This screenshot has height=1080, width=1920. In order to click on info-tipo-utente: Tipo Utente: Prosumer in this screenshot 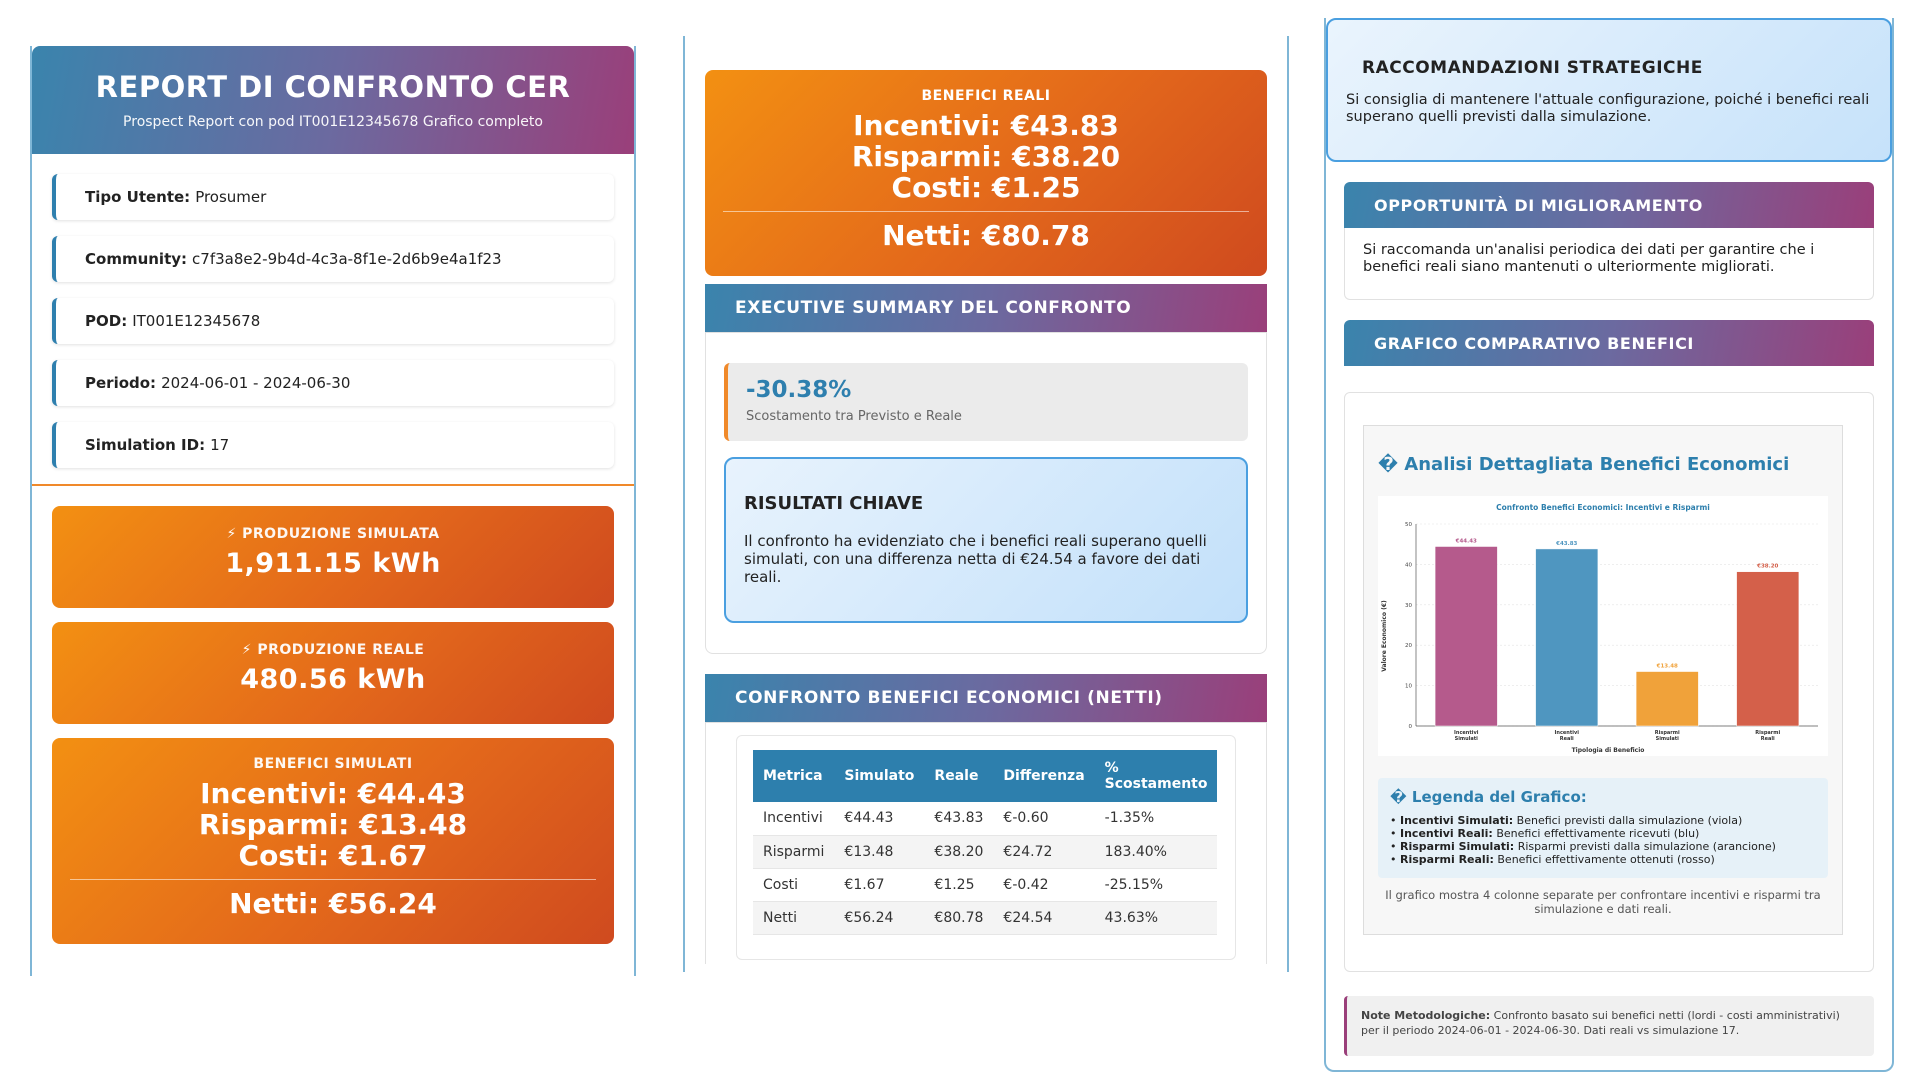, I will do `click(333, 197)`.